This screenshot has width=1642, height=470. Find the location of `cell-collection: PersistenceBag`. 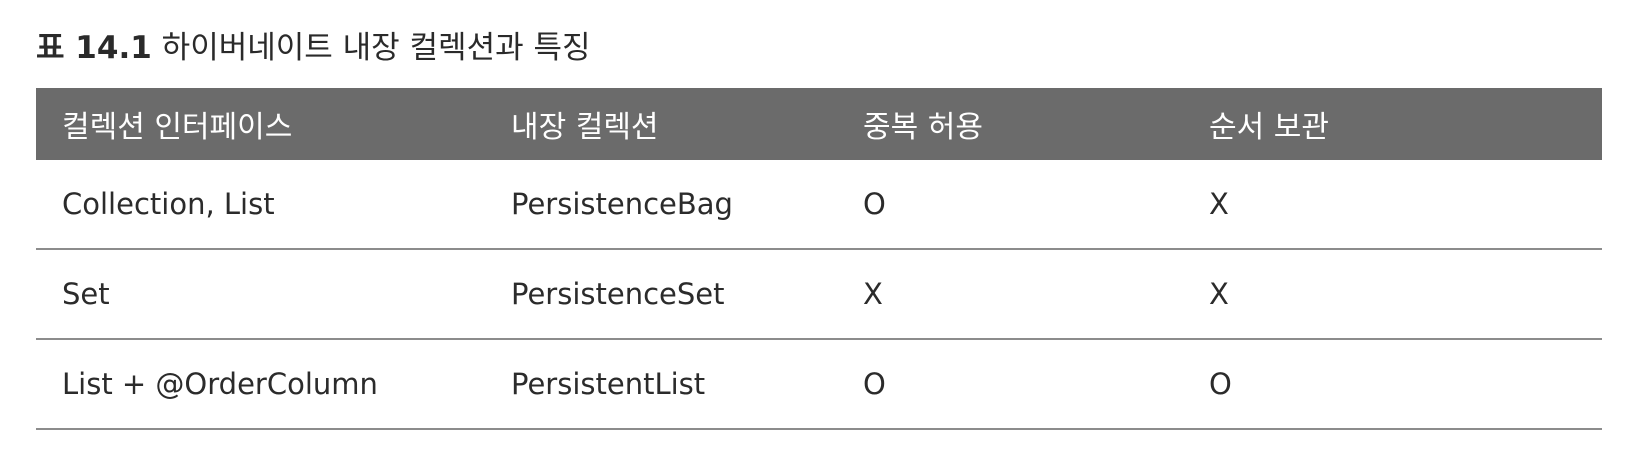

cell-collection: PersistenceBag is located at coordinates (622, 204).